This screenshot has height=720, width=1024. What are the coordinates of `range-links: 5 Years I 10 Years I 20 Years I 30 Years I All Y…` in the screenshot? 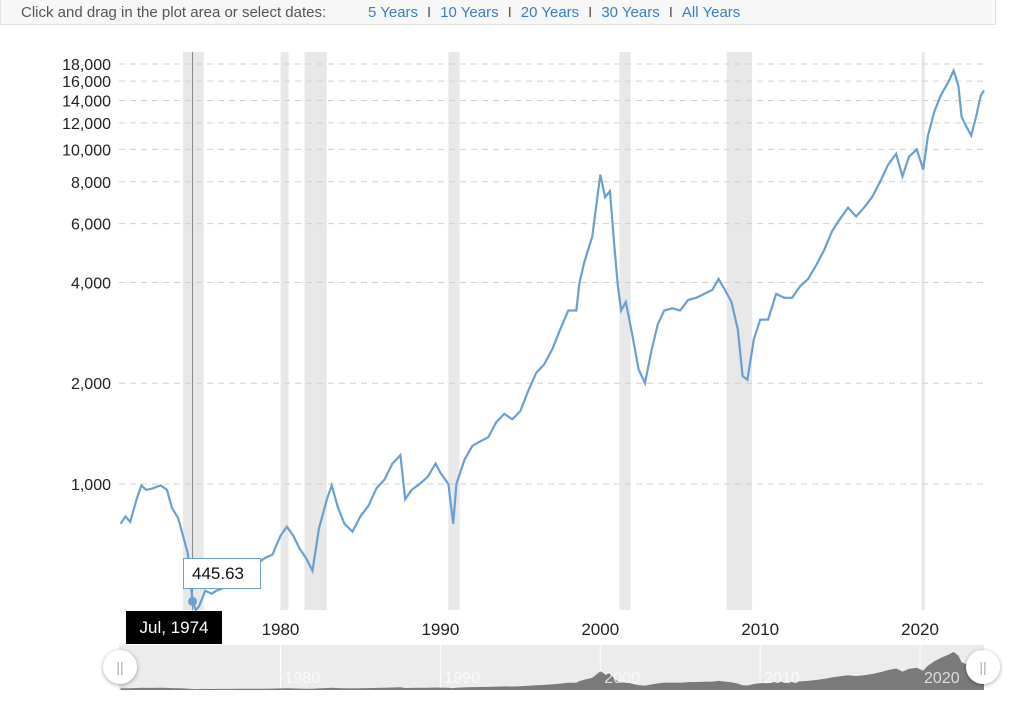 It's located at (554, 12).